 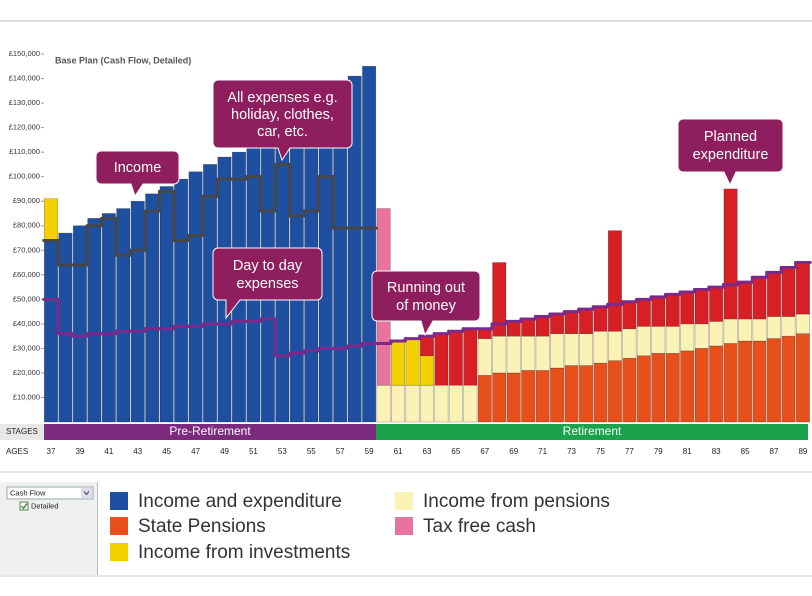 What do you see at coordinates (369, 451) in the screenshot?
I see `x-tick-label: 59` at bounding box center [369, 451].